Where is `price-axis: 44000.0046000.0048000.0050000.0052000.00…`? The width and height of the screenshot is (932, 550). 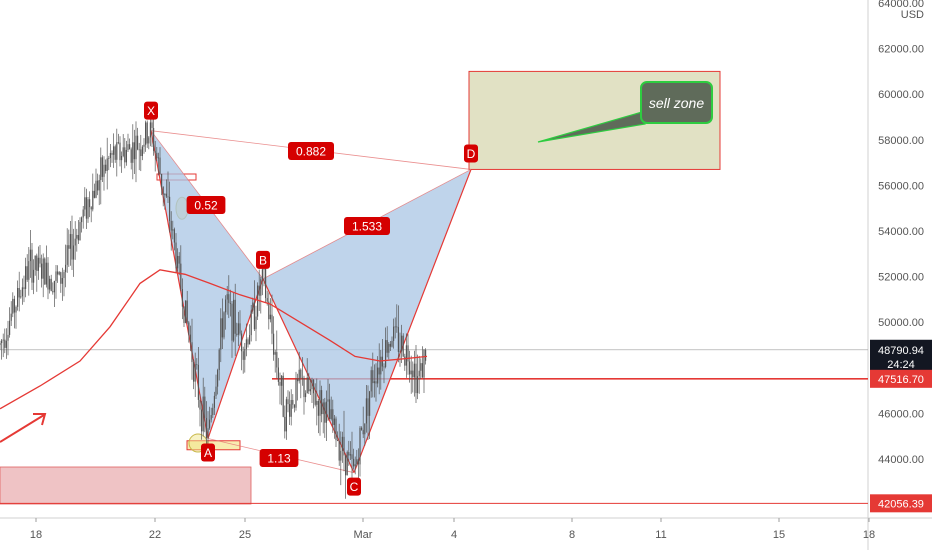
price-axis: 44000.0046000.0048000.0050000.0052000.00… is located at coordinates (901, 256).